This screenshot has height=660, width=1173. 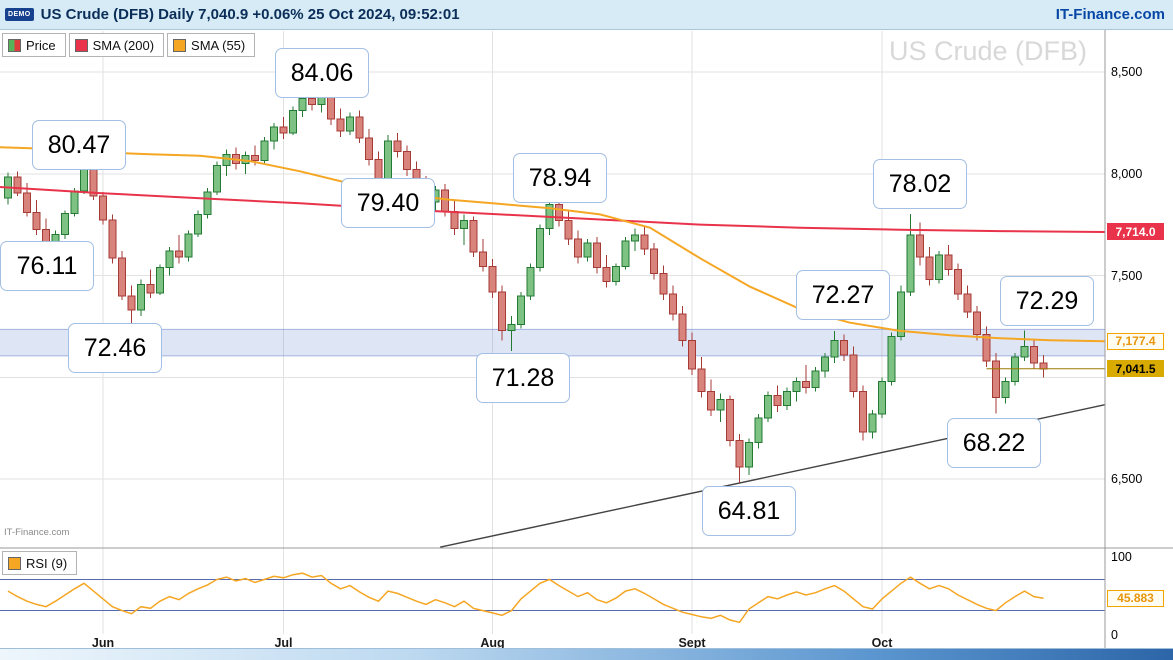 I want to click on rsi-axis-label: 0, so click(x=1114, y=635).